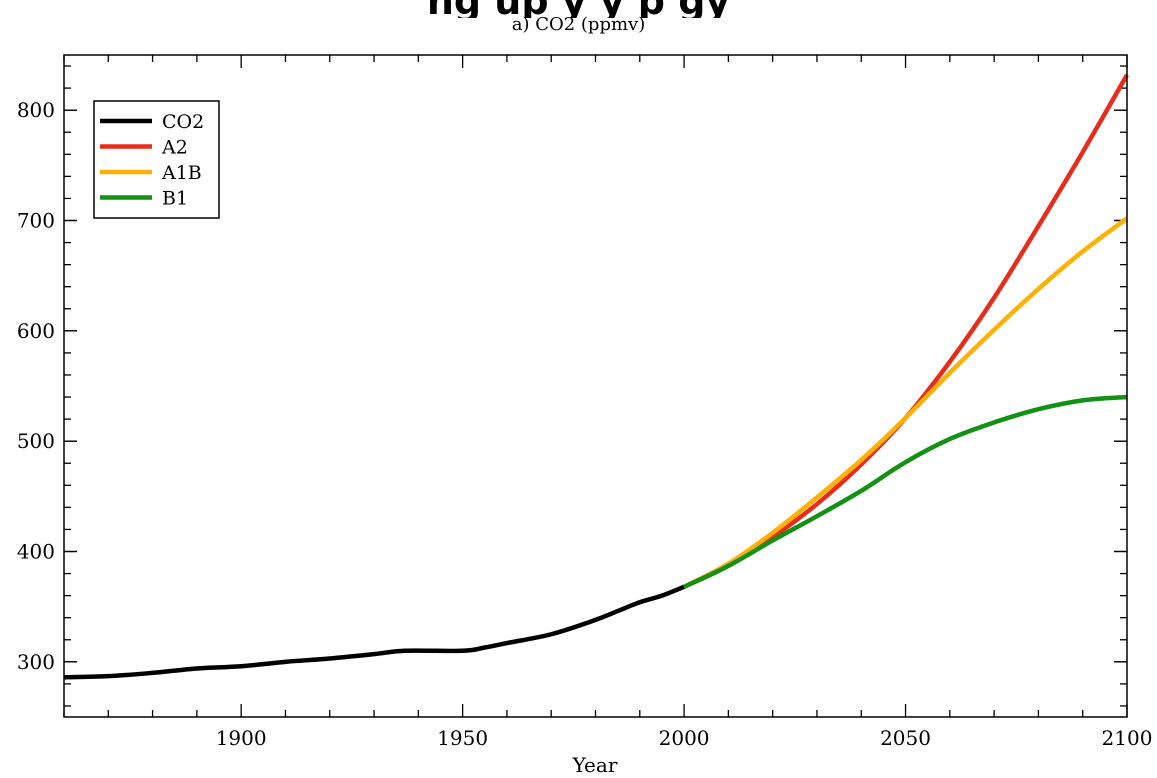 The image size is (1157, 778). Describe the element at coordinates (36, 110) in the screenshot. I see `y-tick-label: 800` at that location.